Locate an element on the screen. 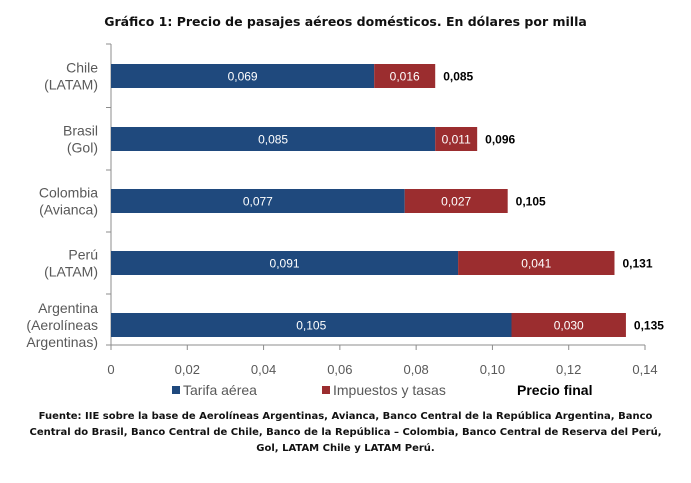 The height and width of the screenshot is (483, 691). category-label: (Gol) is located at coordinates (82, 148).